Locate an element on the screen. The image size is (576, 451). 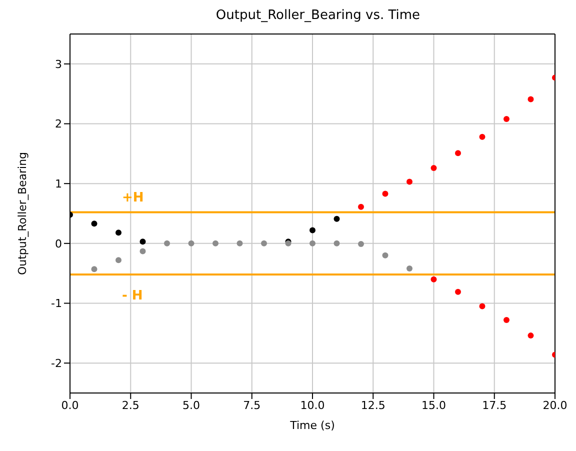
x-tick-label: 20.0 is located at coordinates (555, 405).